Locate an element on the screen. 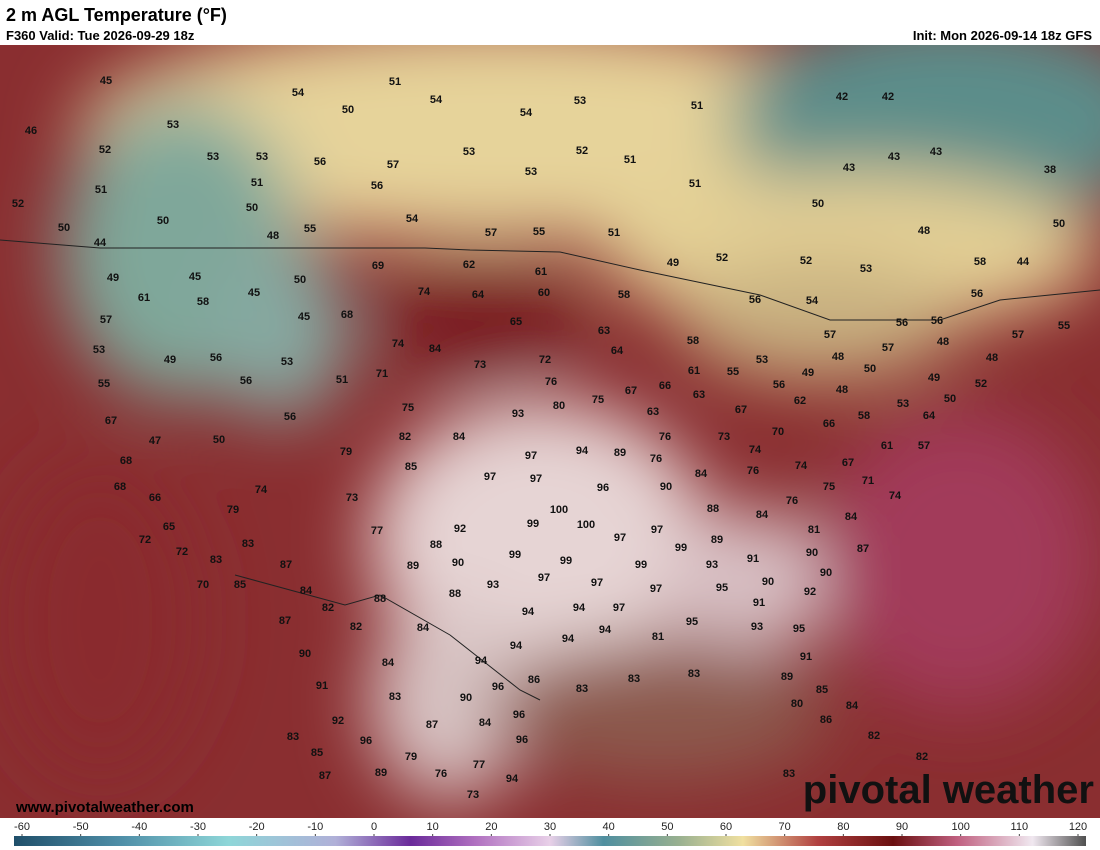 The width and height of the screenshot is (1100, 850). border is located at coordinates (387, 637).